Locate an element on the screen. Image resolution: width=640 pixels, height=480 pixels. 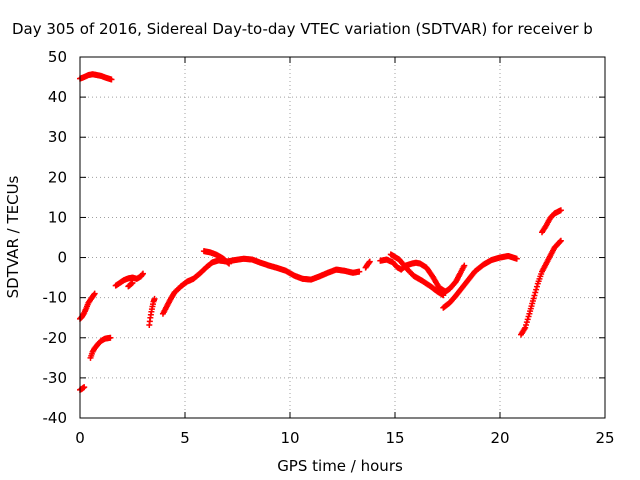
x-tick-label: 10 is located at coordinates (289, 438).